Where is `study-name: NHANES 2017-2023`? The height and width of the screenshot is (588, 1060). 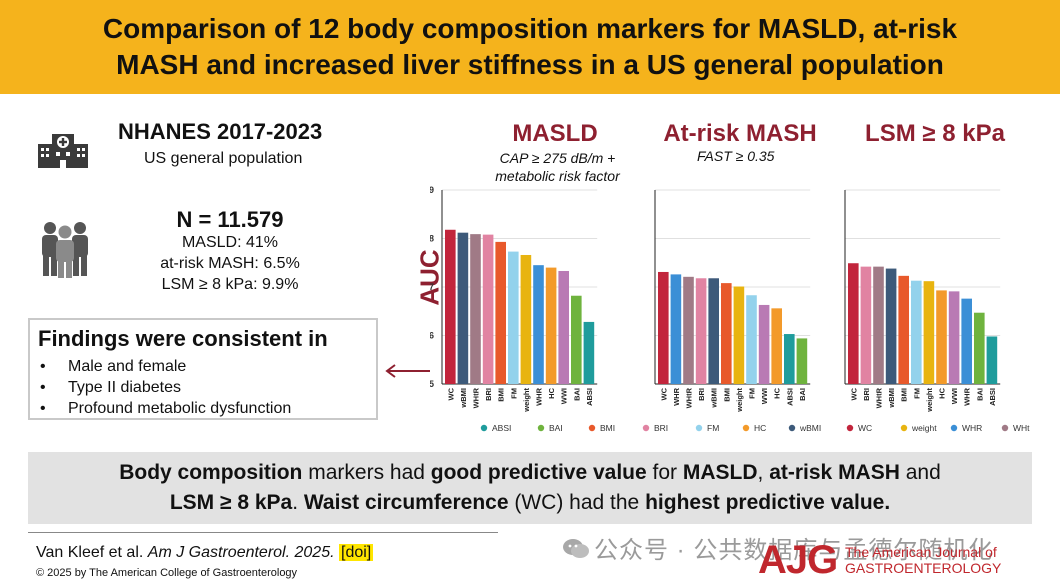 study-name: NHANES 2017-2023 is located at coordinates (220, 131).